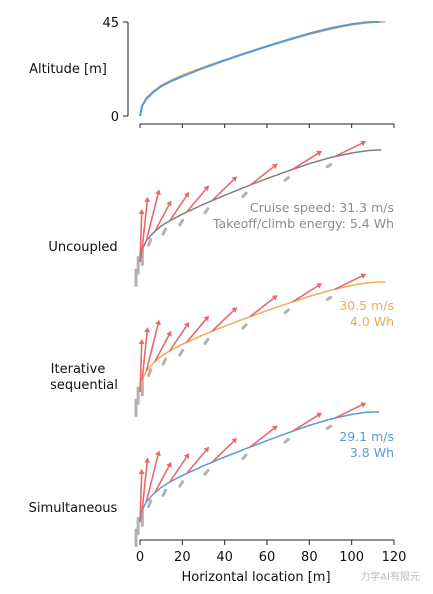 The height and width of the screenshot is (594, 433). I want to click on xtick-label-120: 120, so click(394, 557).